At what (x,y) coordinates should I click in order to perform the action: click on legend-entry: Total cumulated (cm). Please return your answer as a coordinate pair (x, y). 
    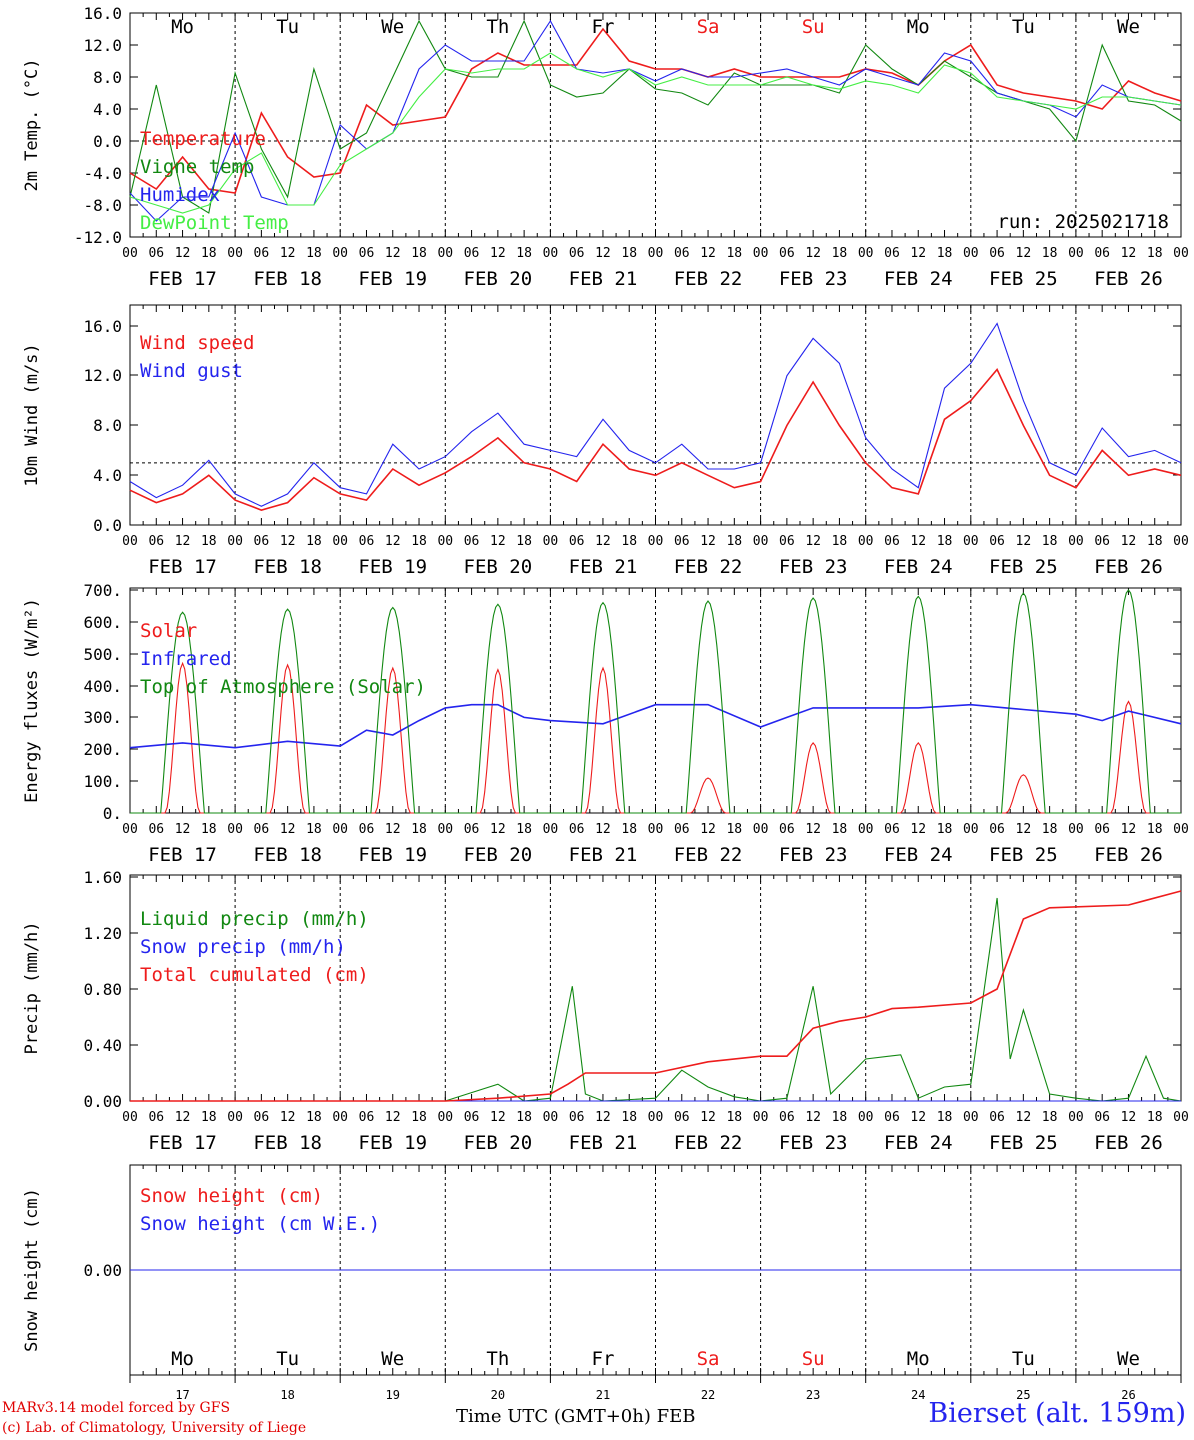
    Looking at the image, I should click on (254, 975).